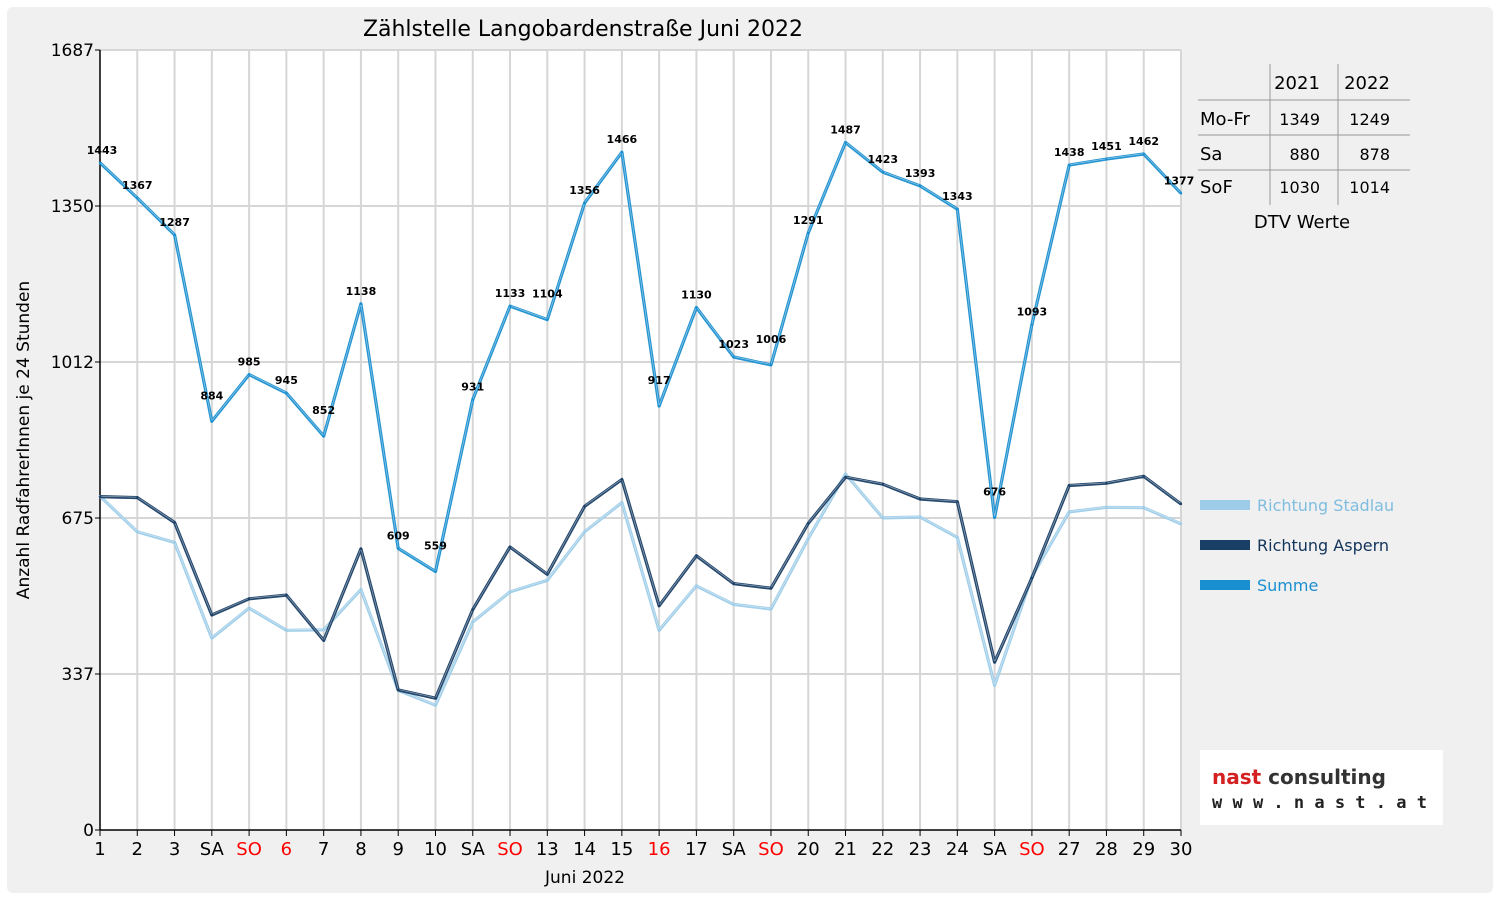 This screenshot has height=900, width=1500. Describe the element at coordinates (1367, 83) in the screenshot. I see `dtv-header-2022: 2022` at that location.